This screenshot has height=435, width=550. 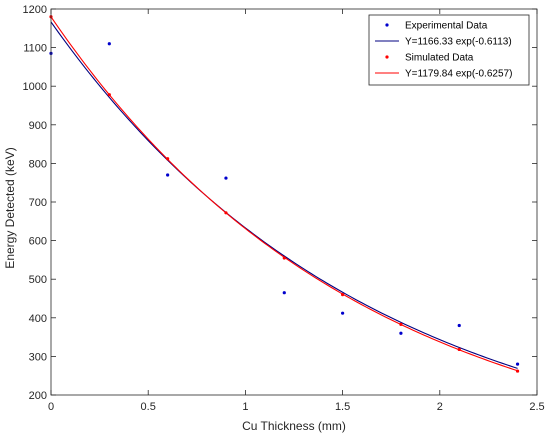 I want to click on y-tick-label: 900, so click(x=38, y=126).